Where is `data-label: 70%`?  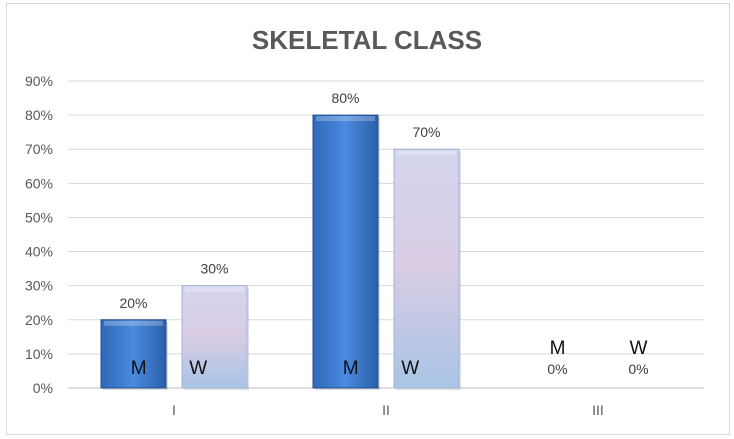
data-label: 70% is located at coordinates (426, 132).